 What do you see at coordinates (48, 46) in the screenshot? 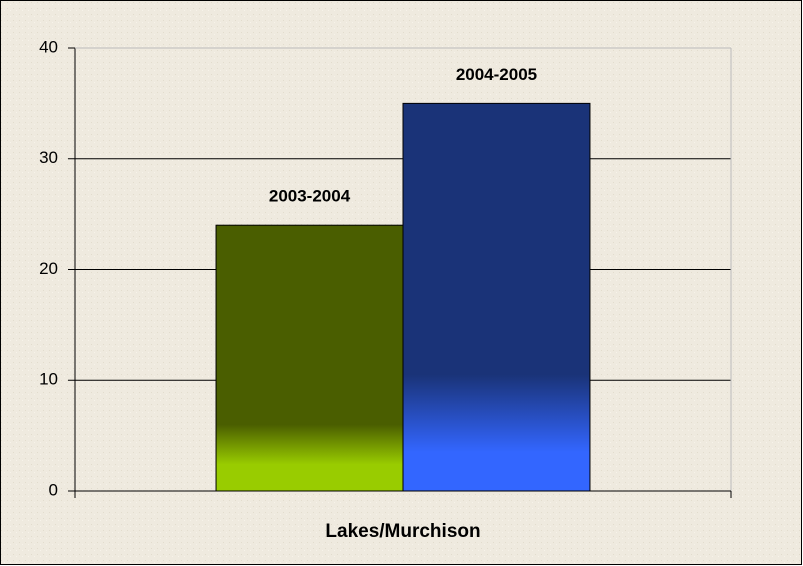
I see `y-tick-label: 40` at bounding box center [48, 46].